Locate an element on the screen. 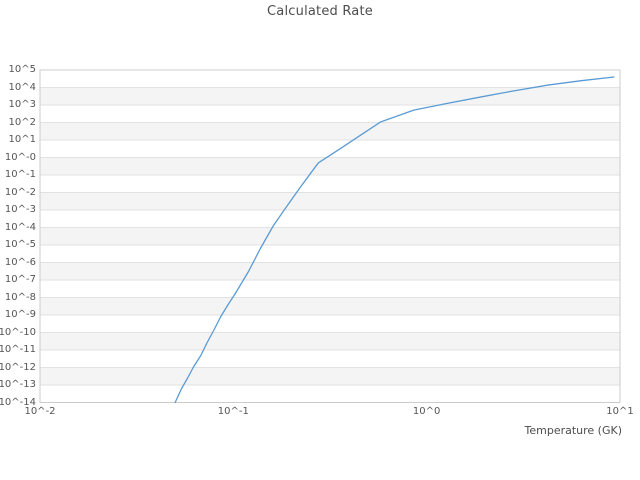  y-tick-label: 10^-2 is located at coordinates (20, 192).